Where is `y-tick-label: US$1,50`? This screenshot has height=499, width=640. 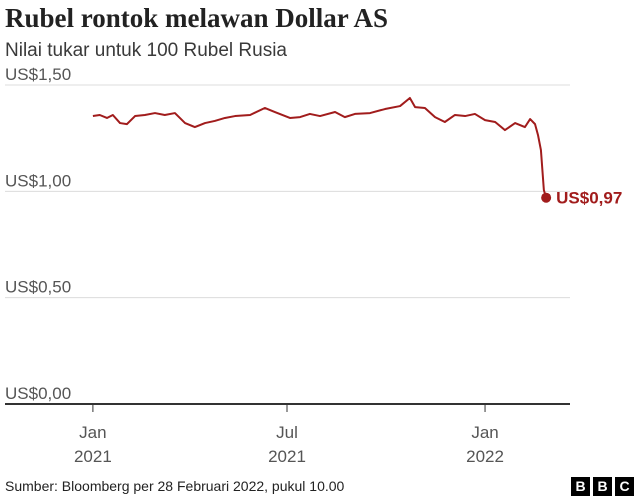
y-tick-label: US$1,50 is located at coordinates (38, 74).